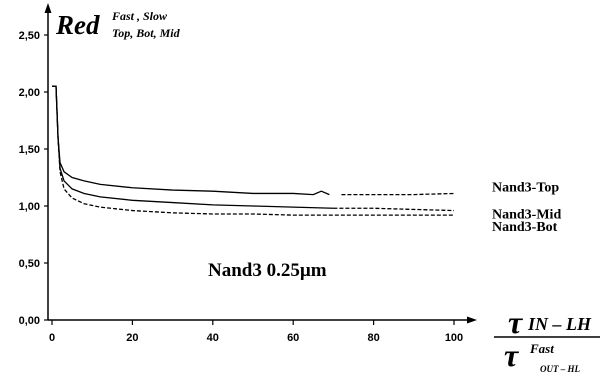  What do you see at coordinates (560, 368) in the screenshot?
I see `x-label-den-sub: OUT – HL` at bounding box center [560, 368].